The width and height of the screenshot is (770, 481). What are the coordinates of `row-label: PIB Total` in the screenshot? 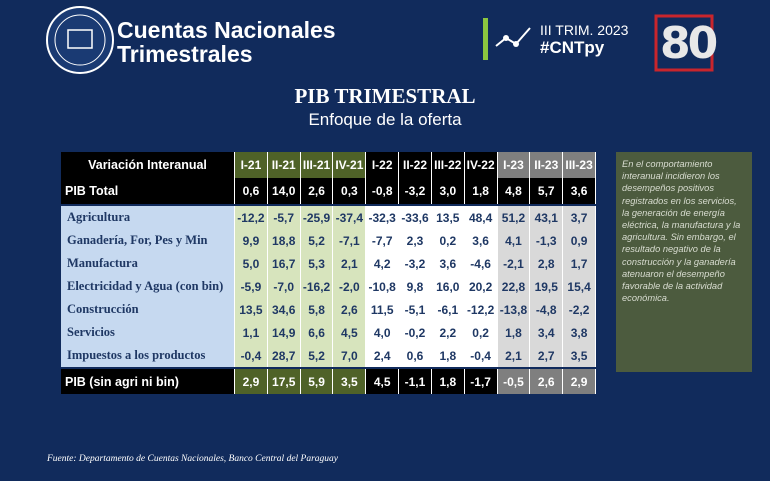 It's located at (148, 191).